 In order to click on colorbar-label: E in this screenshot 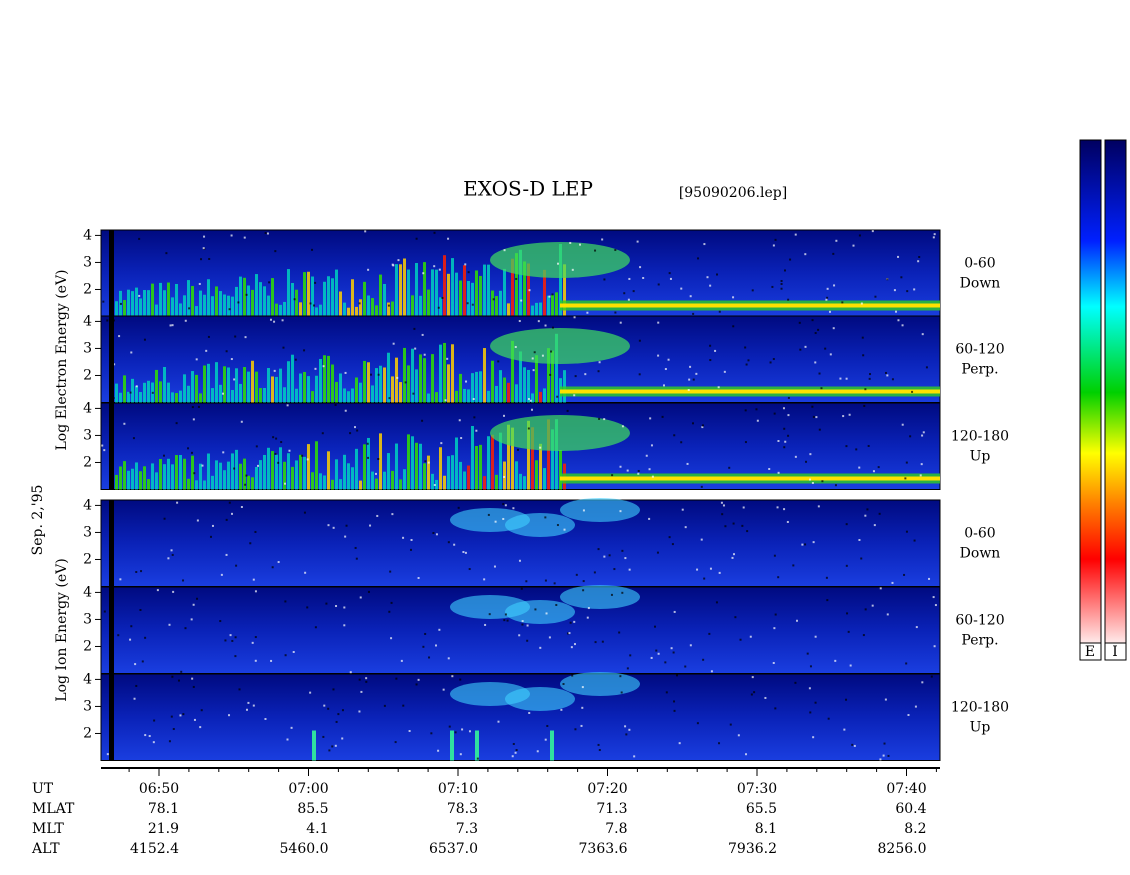, I will do `click(1090, 652)`.